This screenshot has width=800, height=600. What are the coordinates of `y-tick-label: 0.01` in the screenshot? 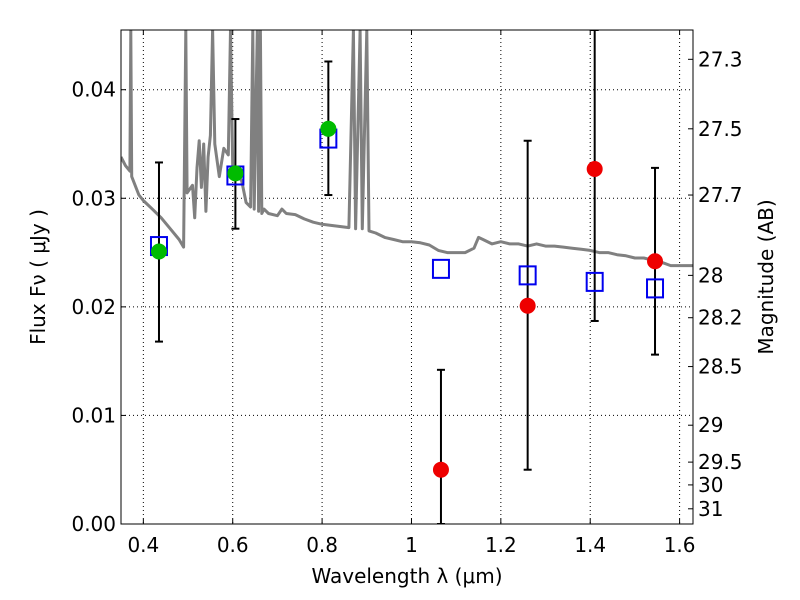 It's located at (93, 415).